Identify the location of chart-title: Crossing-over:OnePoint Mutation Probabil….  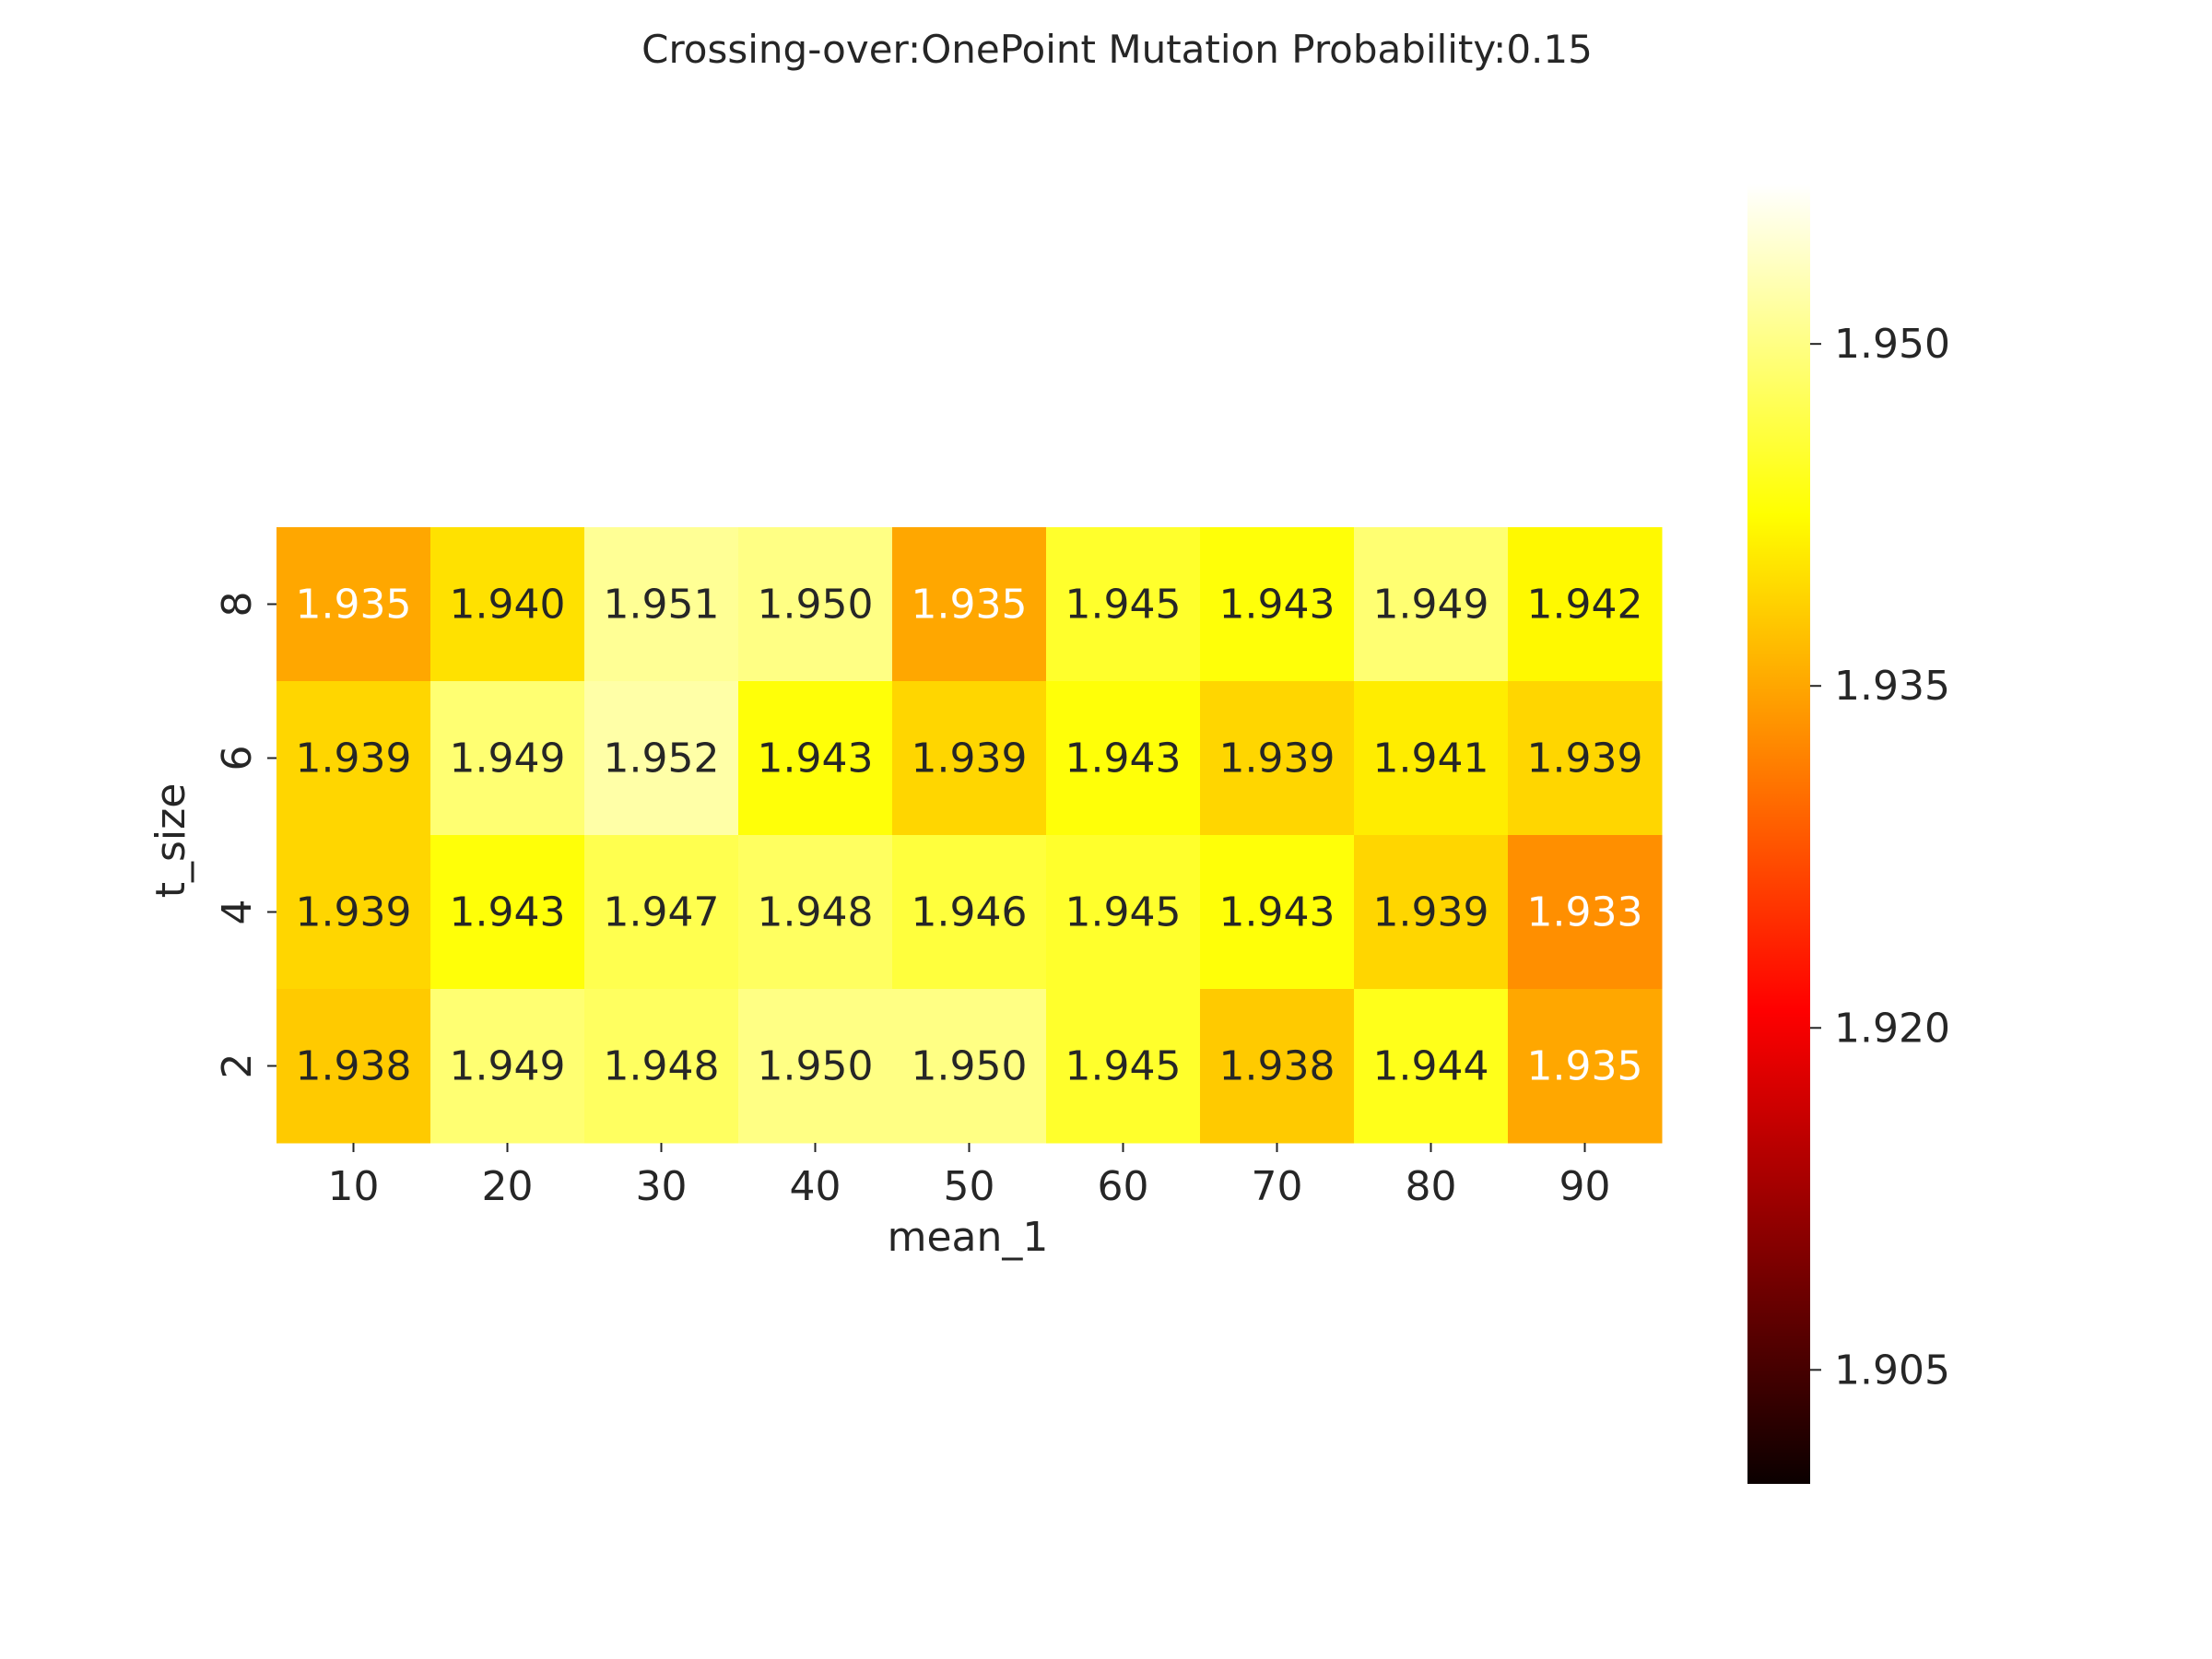
(1117, 49).